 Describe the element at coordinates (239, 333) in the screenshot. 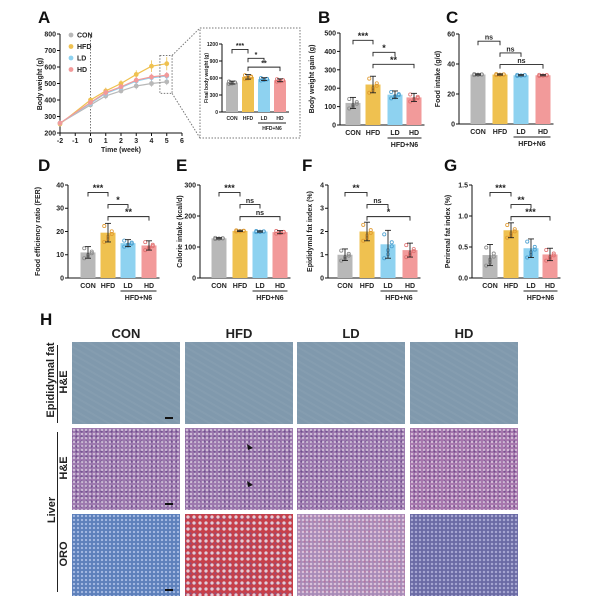

I see `column-header-hfd: HFD` at that location.